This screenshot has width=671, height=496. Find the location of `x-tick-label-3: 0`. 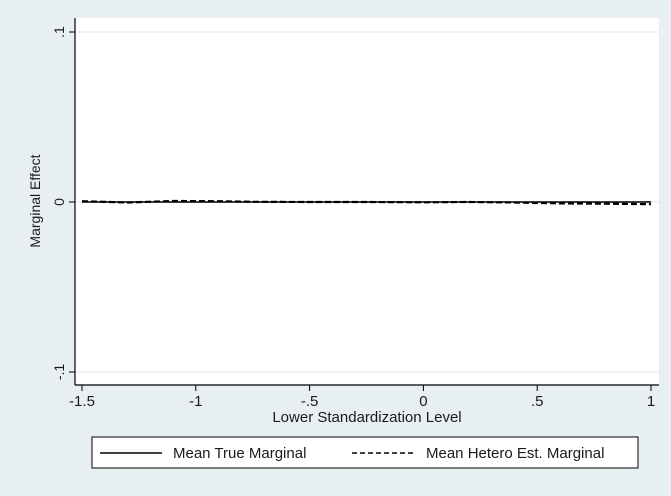

x-tick-label-3: 0 is located at coordinates (423, 401).